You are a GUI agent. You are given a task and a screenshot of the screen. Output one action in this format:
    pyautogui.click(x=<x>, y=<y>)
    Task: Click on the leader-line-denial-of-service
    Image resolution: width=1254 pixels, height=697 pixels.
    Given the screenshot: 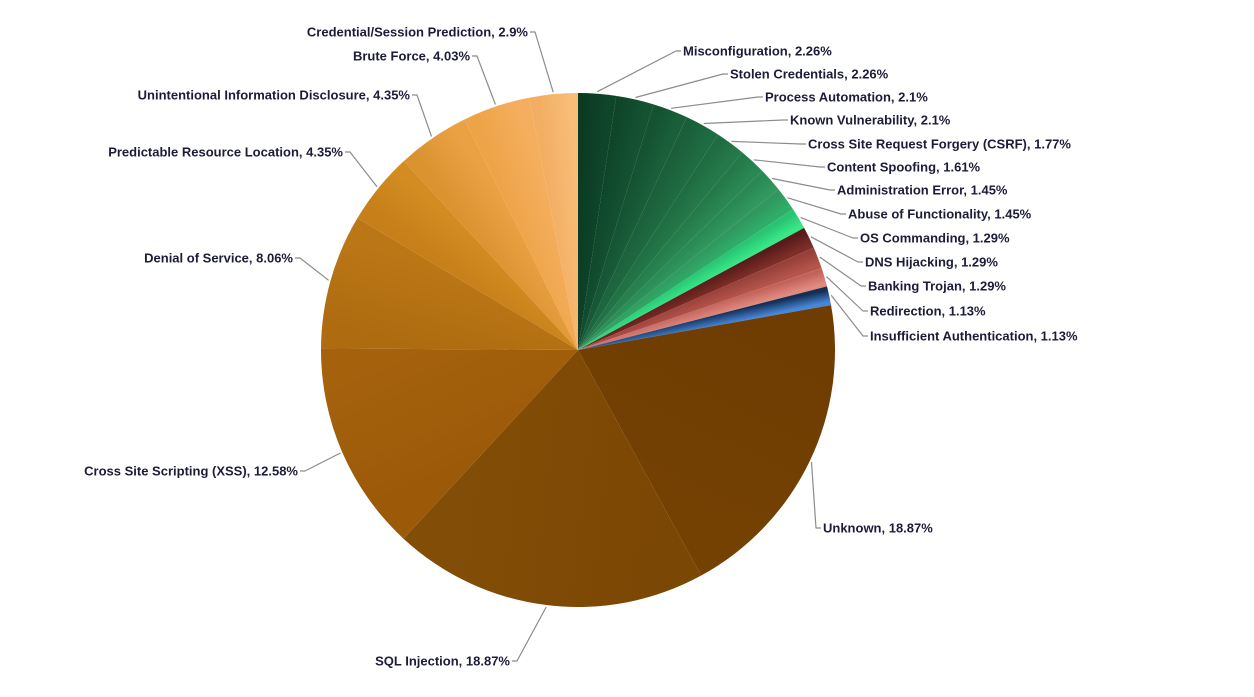 What is the action you would take?
    pyautogui.click(x=312, y=269)
    